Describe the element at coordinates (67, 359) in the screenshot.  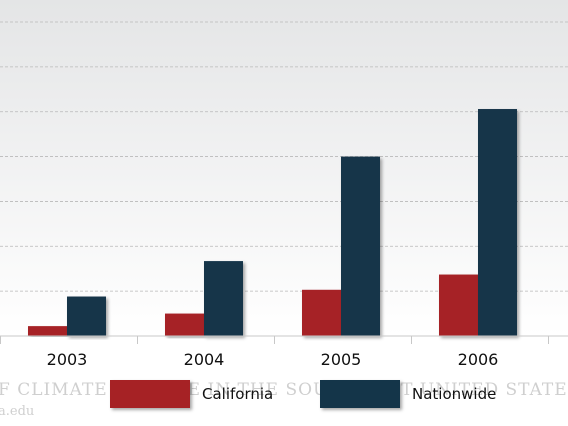
I see `x-tick-label: 2003` at that location.